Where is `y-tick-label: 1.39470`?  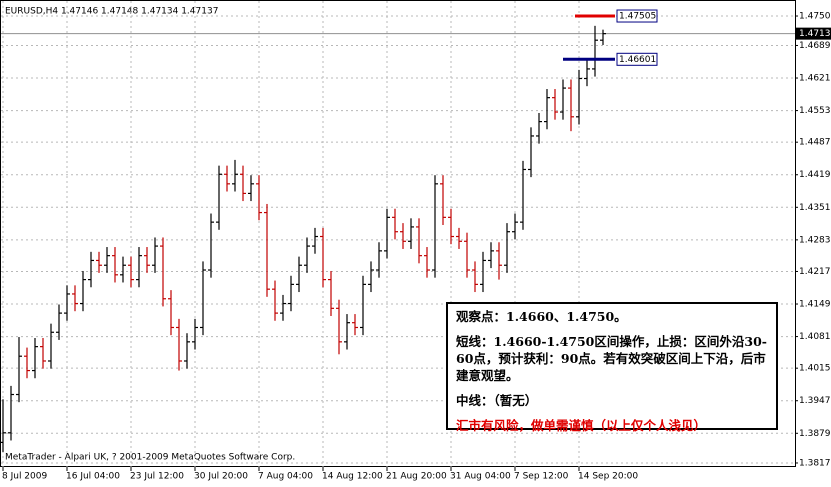
y-tick-label: 1.39470 is located at coordinates (815, 401).